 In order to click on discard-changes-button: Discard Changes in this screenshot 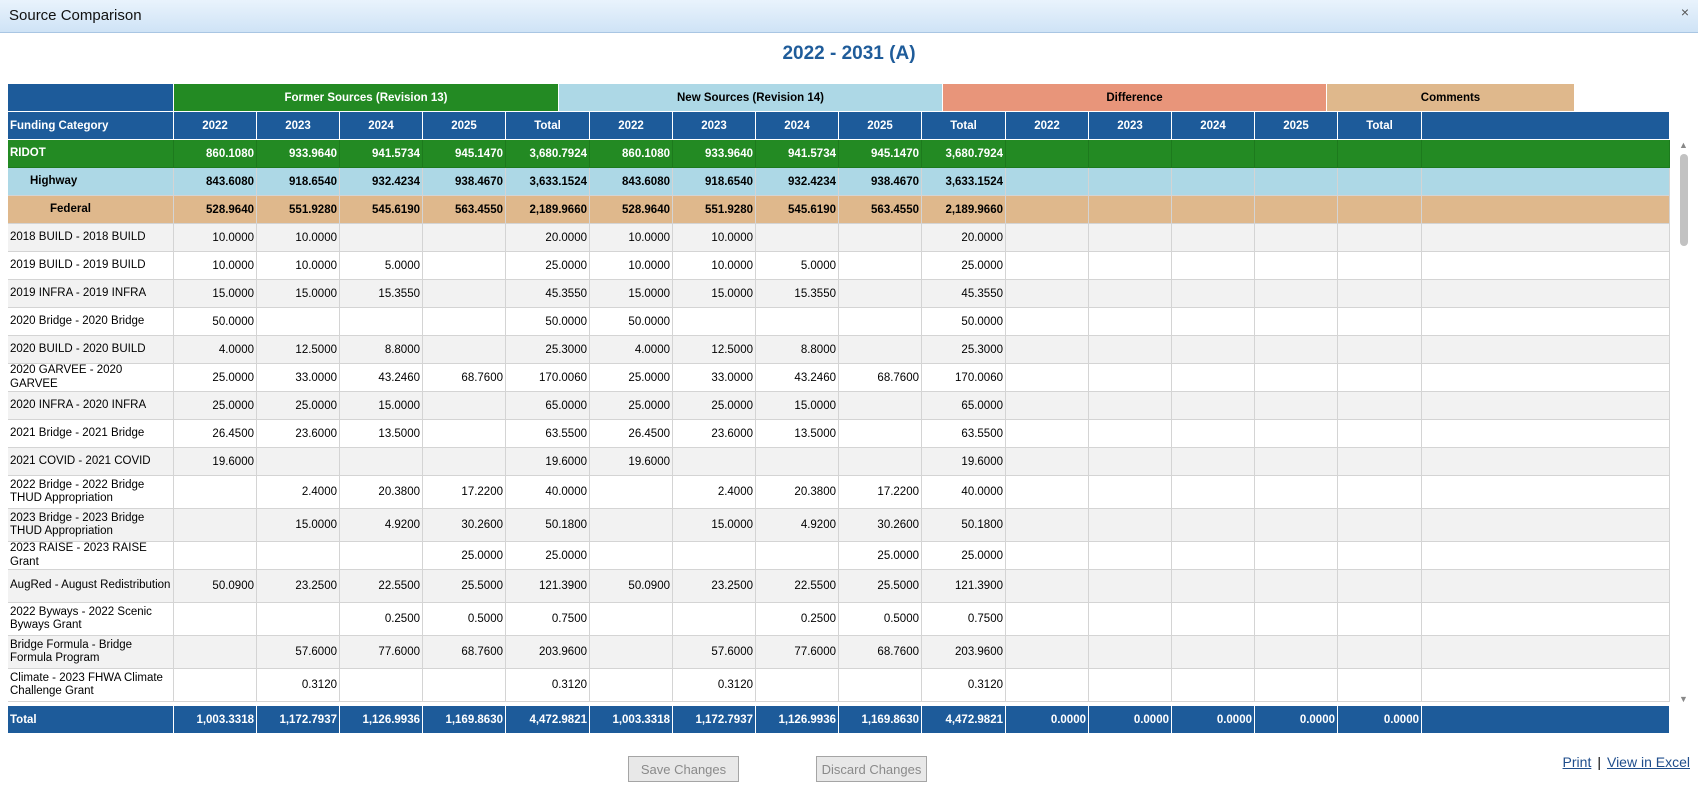, I will do `click(871, 769)`.